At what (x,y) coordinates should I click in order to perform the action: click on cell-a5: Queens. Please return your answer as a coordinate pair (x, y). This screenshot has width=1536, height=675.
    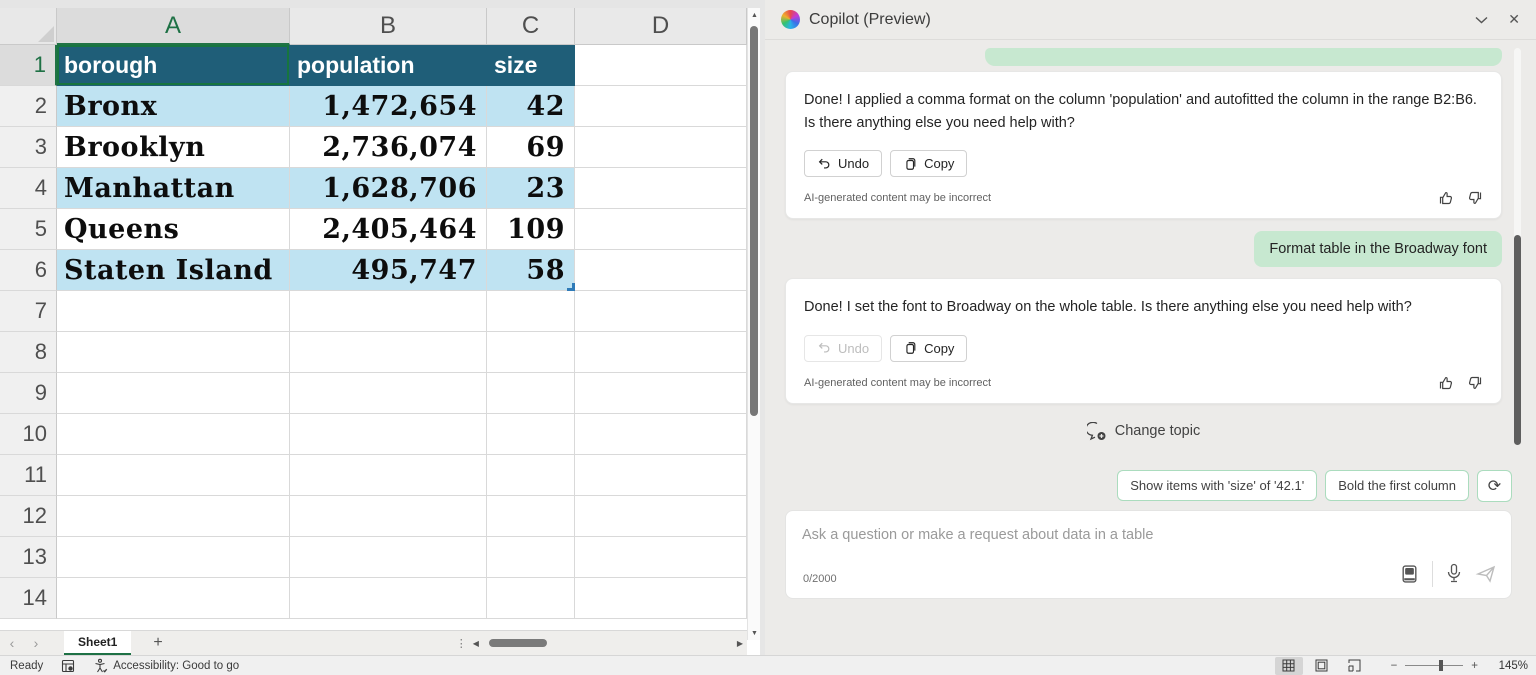
    Looking at the image, I should click on (173, 229).